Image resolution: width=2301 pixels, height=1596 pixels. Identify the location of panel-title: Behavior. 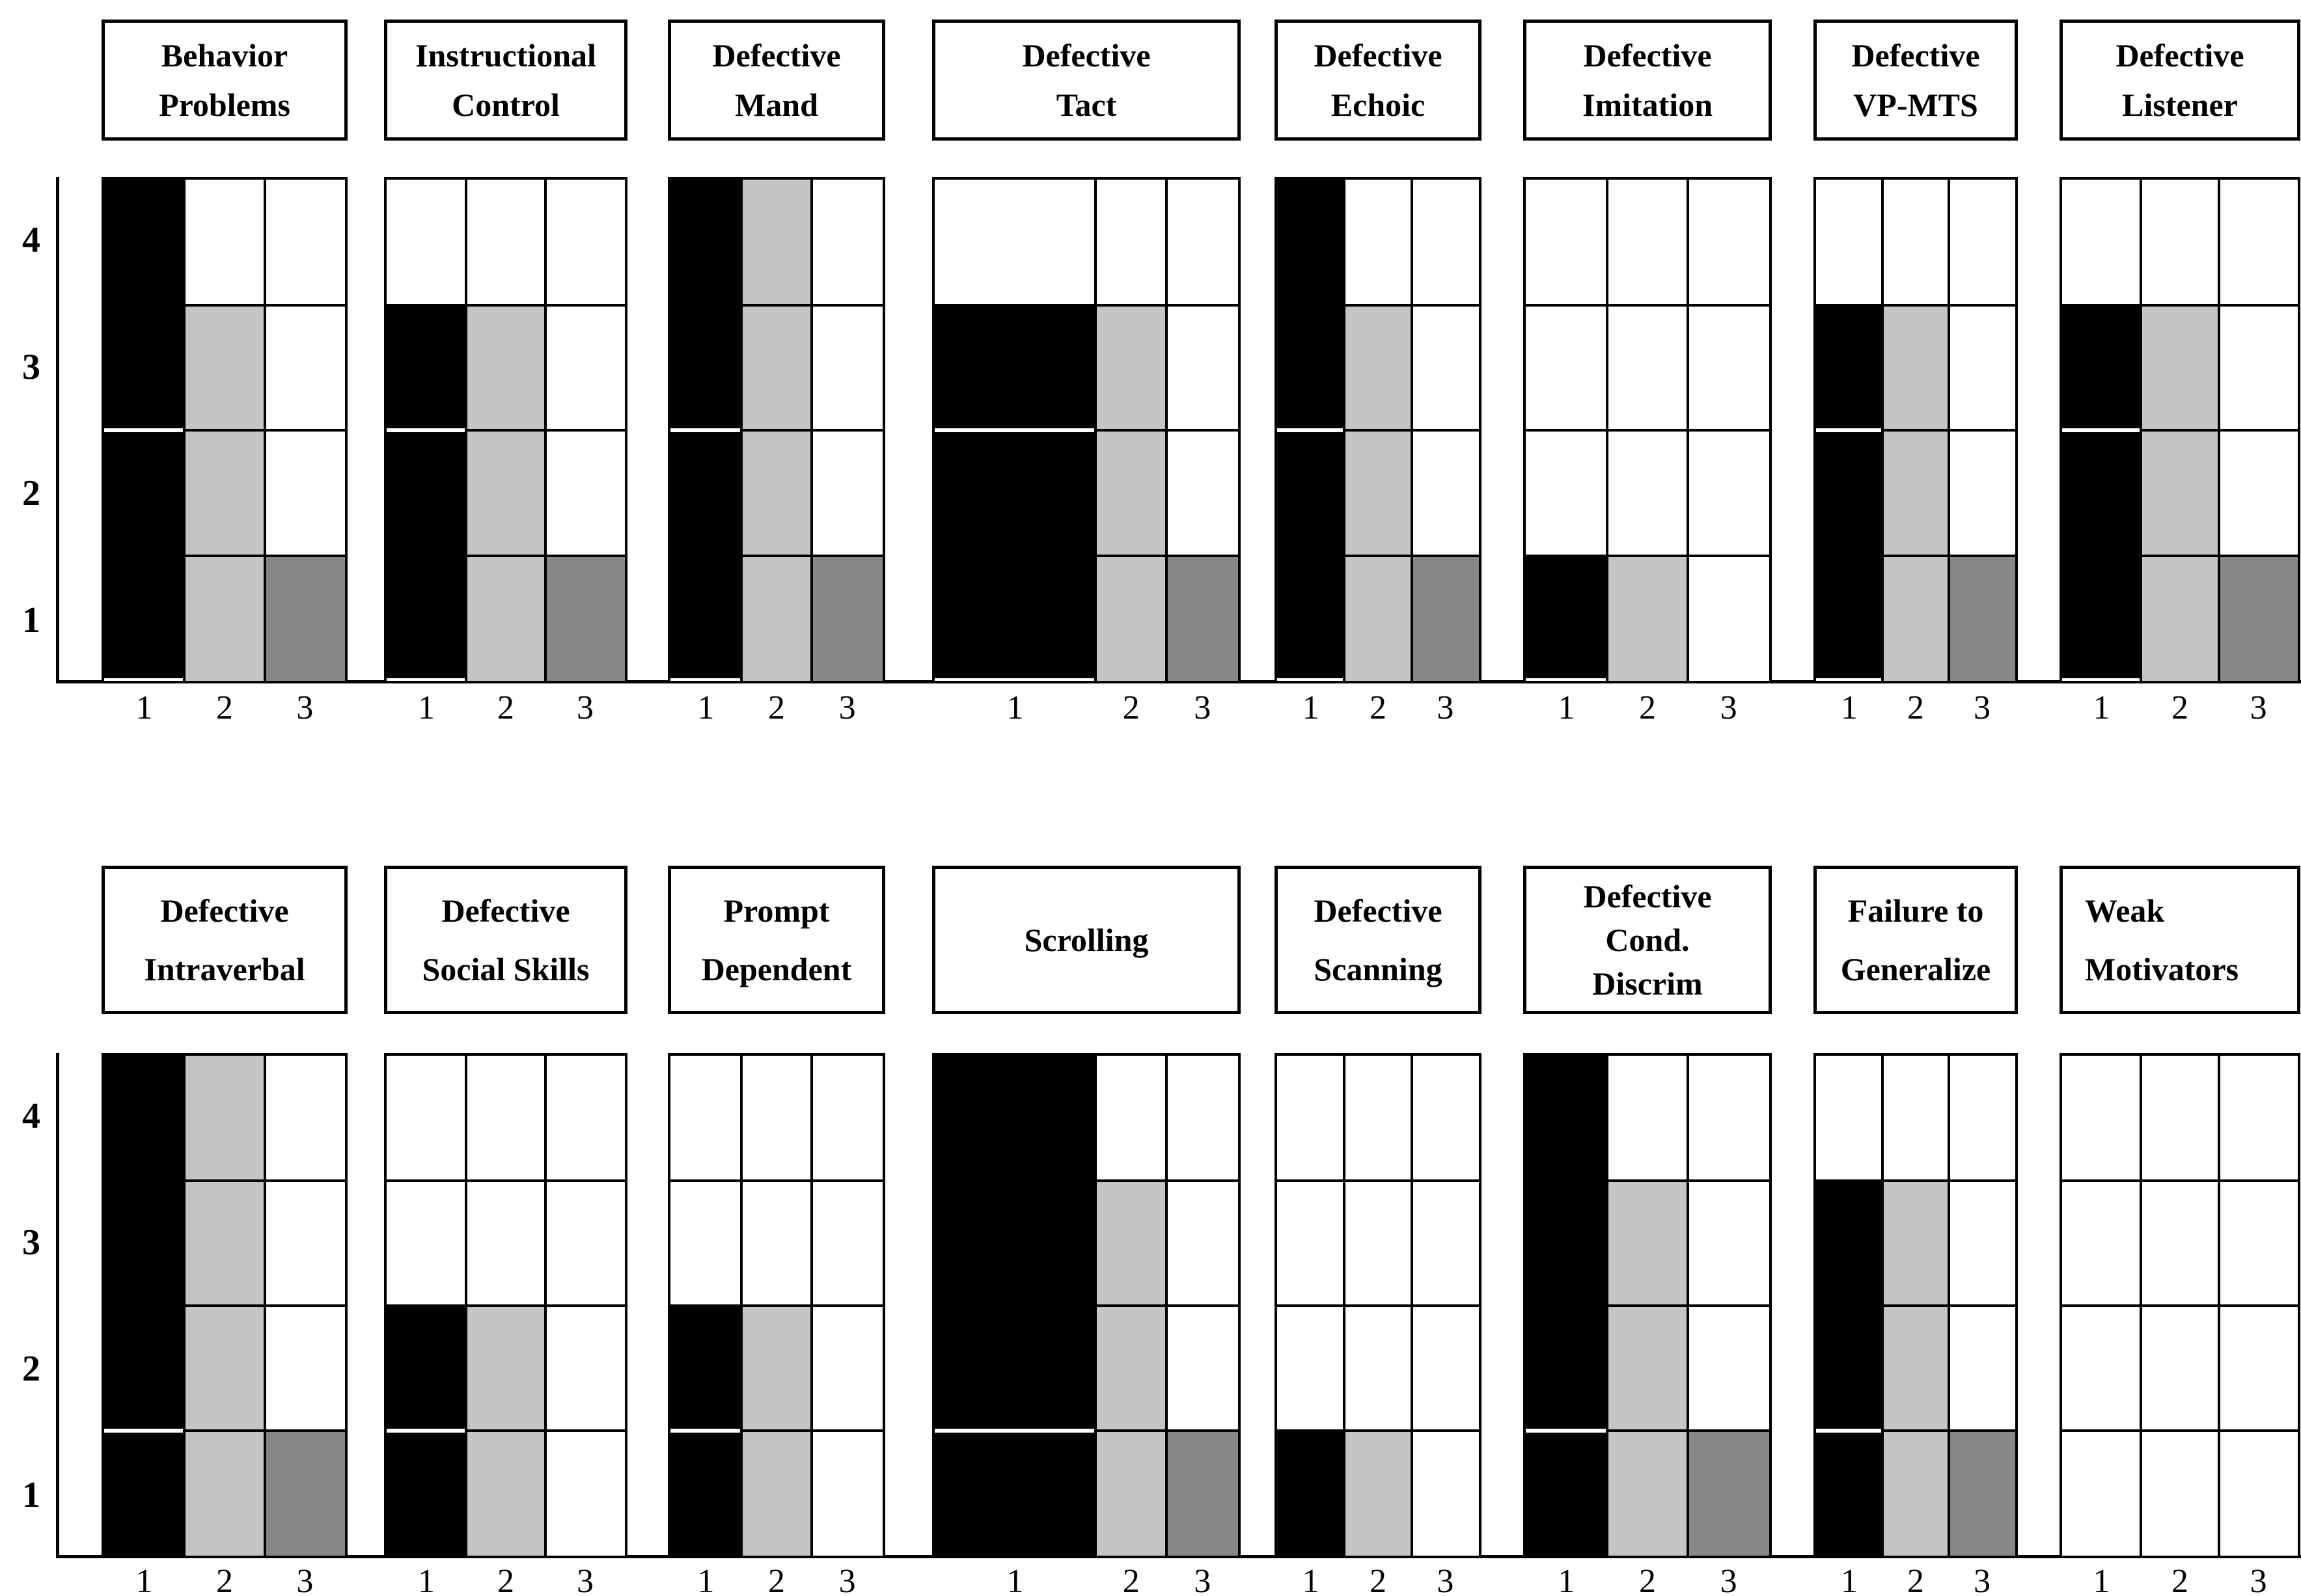
(224, 56).